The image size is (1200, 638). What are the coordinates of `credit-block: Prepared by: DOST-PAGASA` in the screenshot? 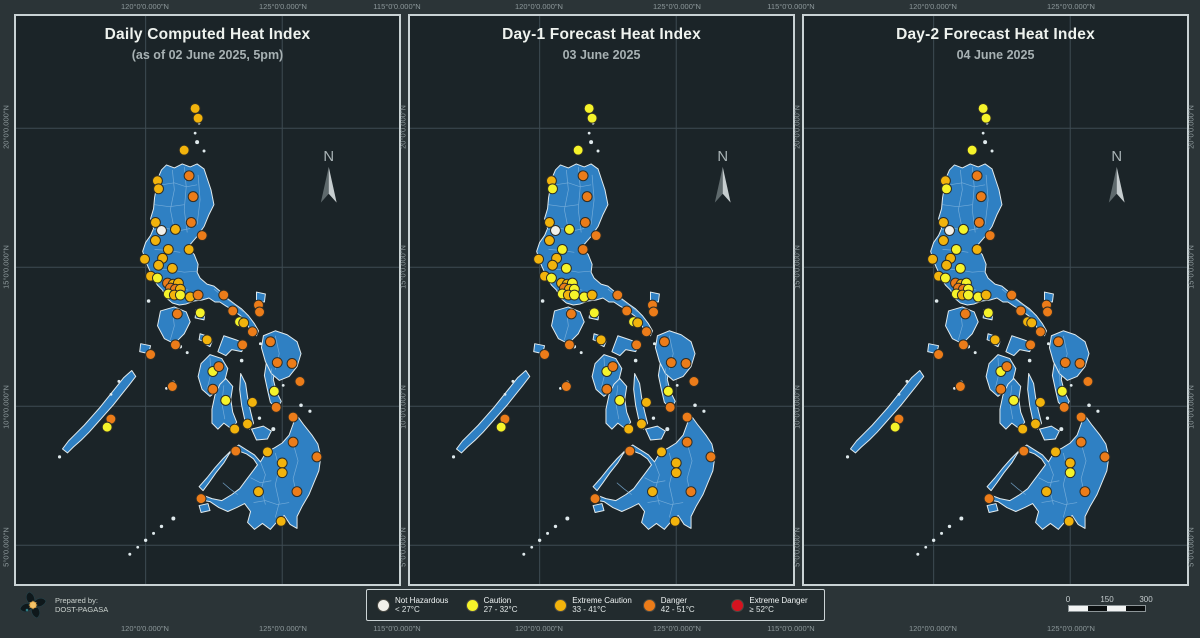 It's located at (63, 605).